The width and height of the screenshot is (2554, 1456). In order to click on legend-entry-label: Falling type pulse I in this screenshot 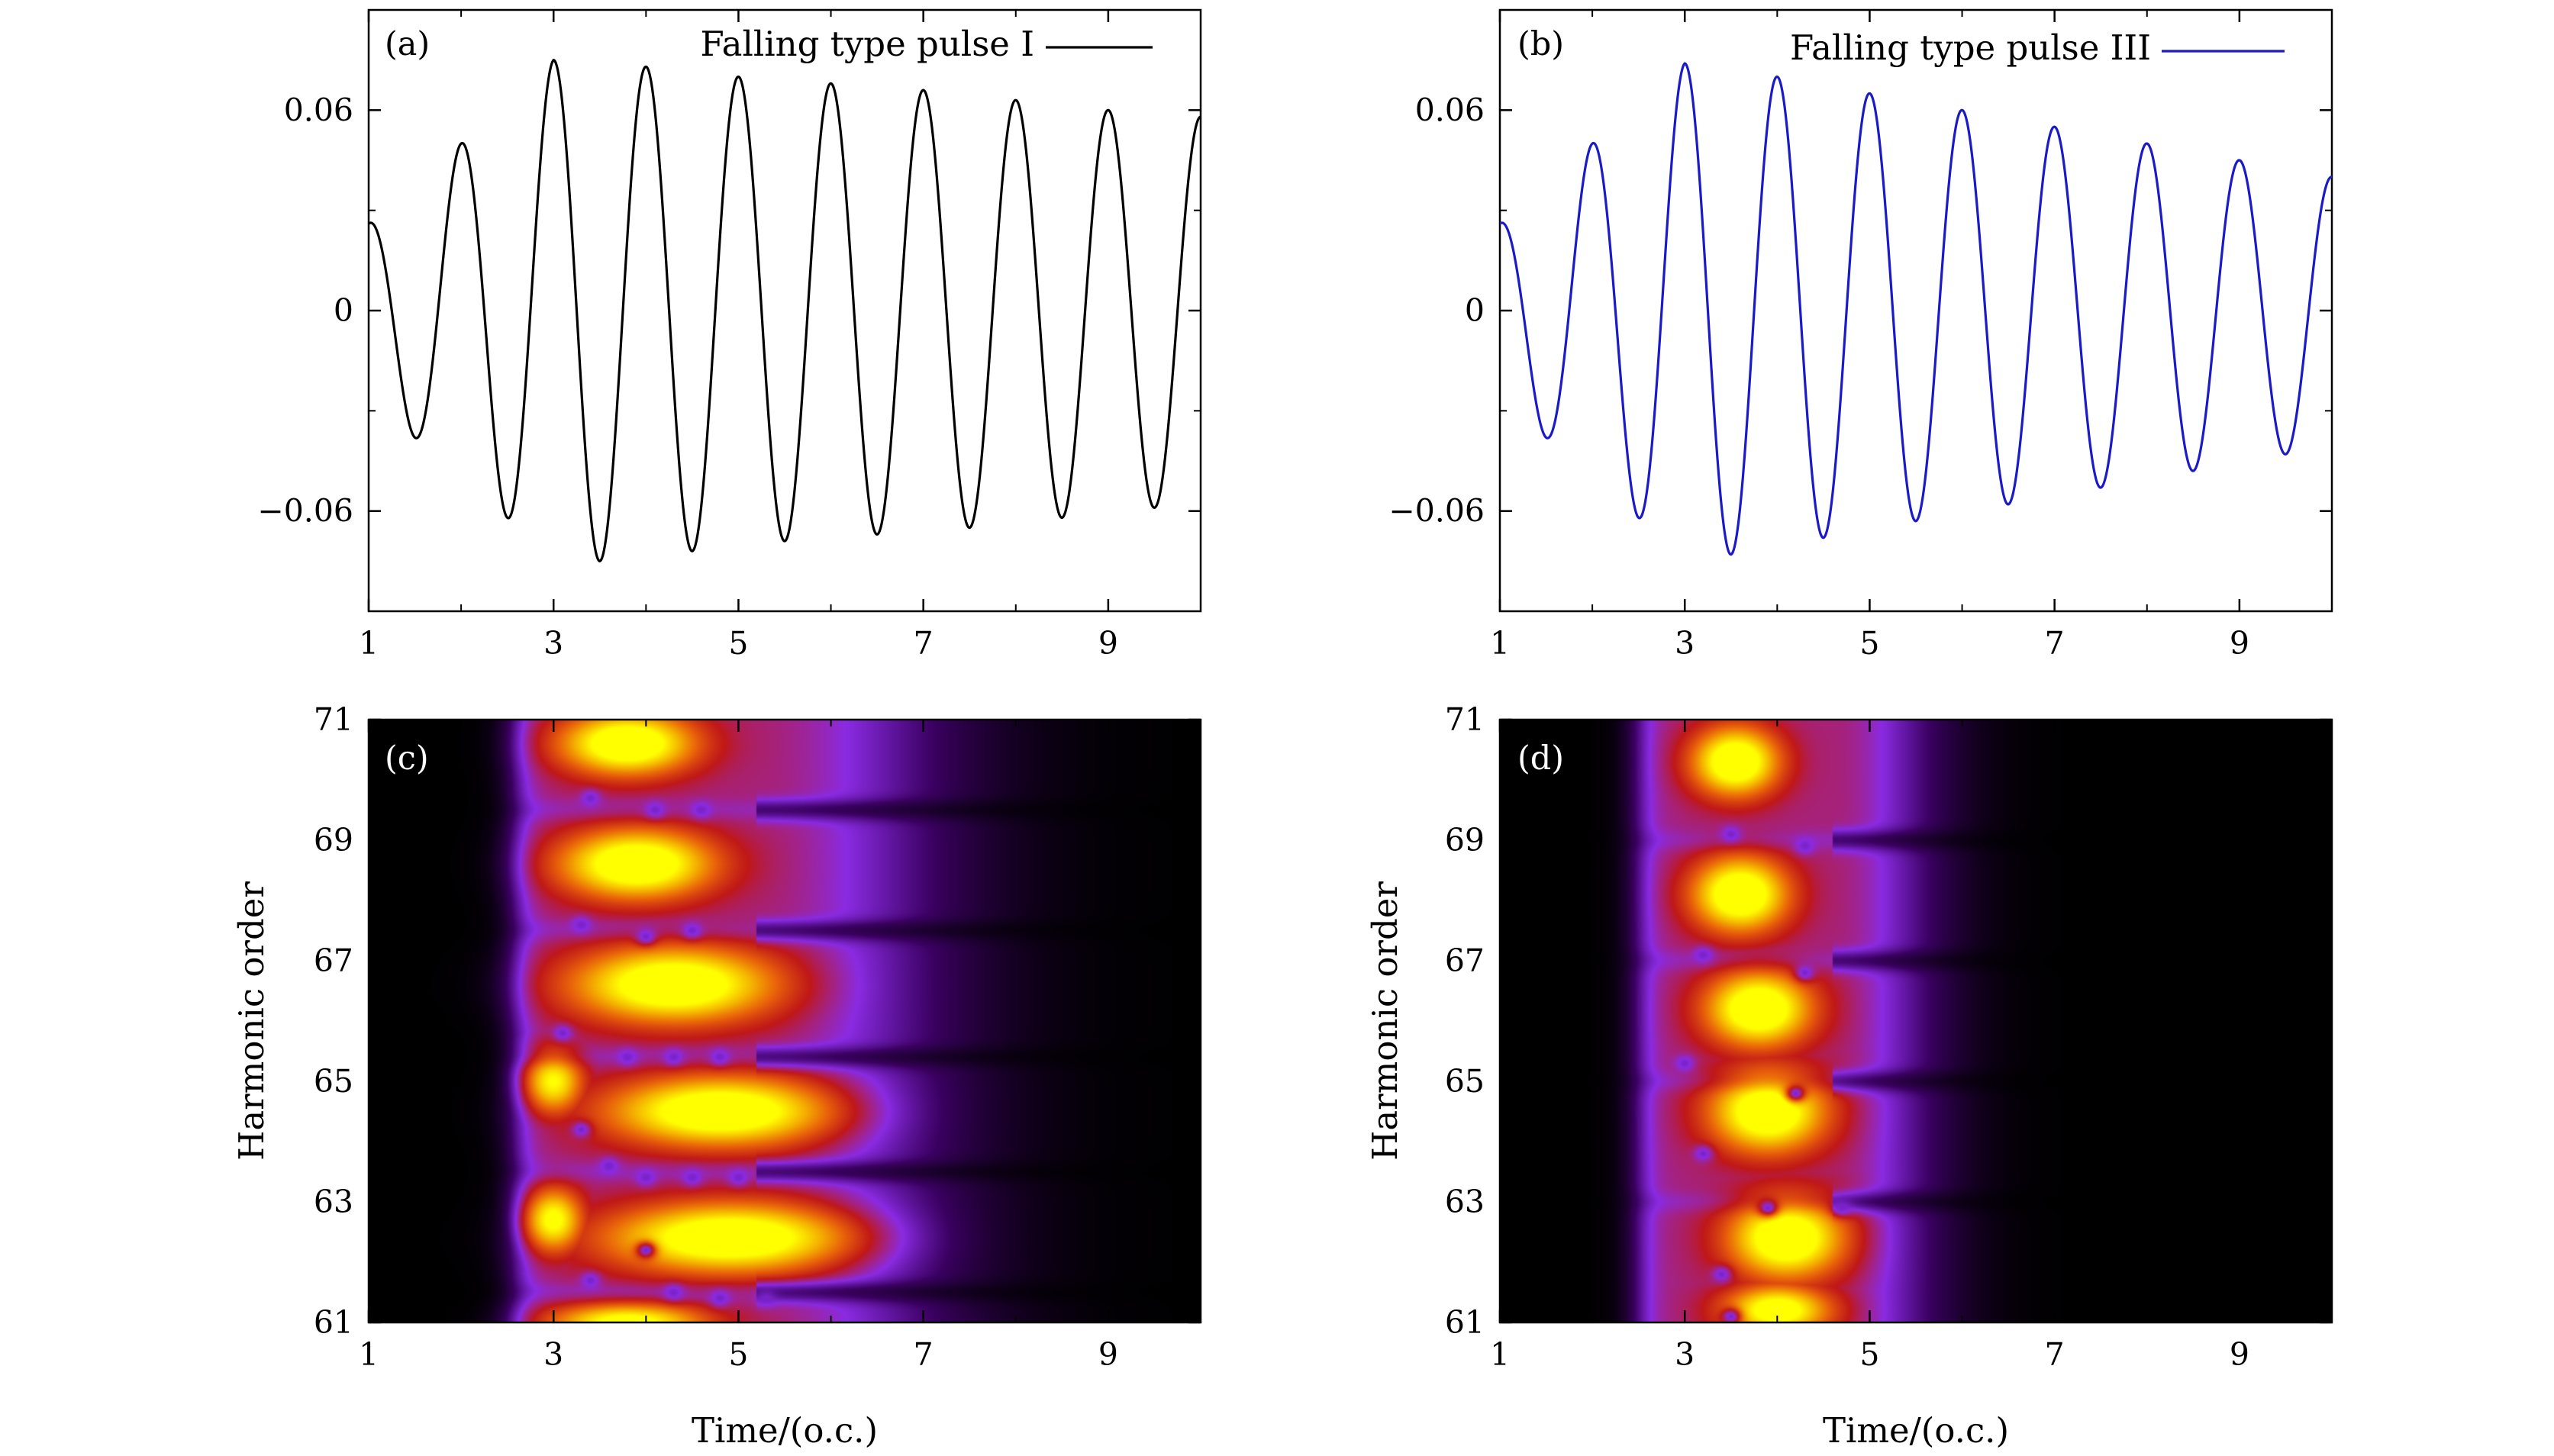, I will do `click(868, 44)`.